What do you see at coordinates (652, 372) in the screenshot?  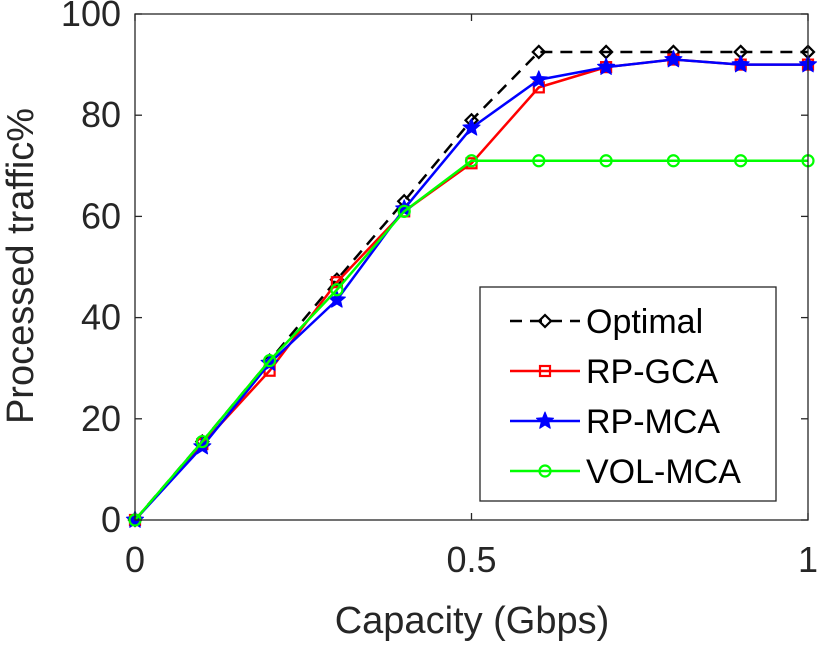 I see `legend-label: RP-GCA` at bounding box center [652, 372].